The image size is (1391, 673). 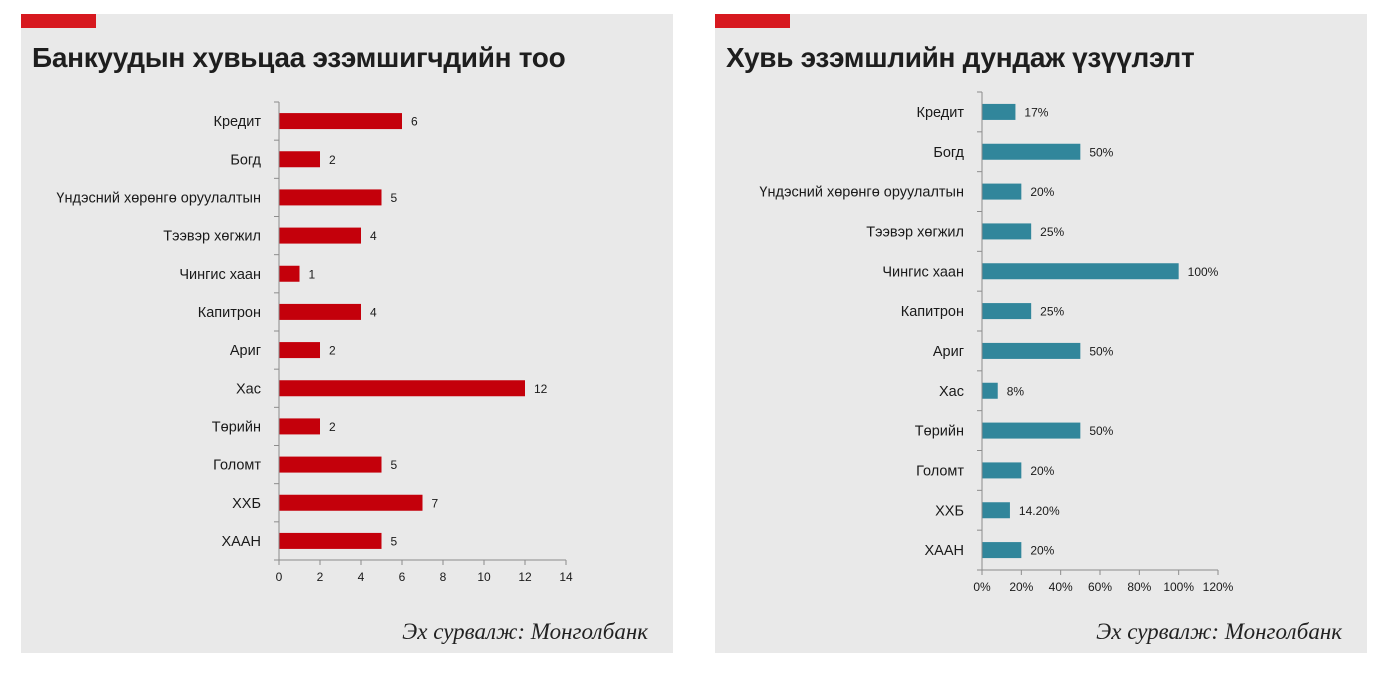 I want to click on chart-title: Банкуудын хувьцаа эзэмшигчдийн тоо, so click(x=299, y=57).